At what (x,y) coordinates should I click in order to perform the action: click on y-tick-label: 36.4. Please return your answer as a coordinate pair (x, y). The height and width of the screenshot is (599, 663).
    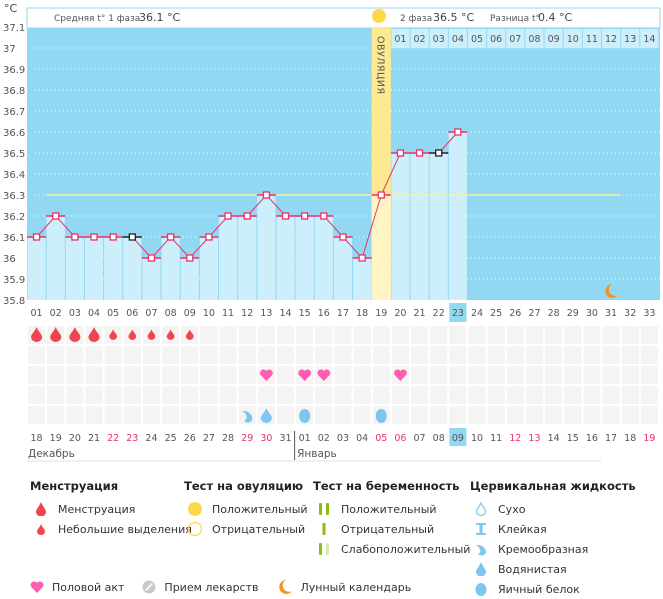
    Looking at the image, I should click on (14, 175).